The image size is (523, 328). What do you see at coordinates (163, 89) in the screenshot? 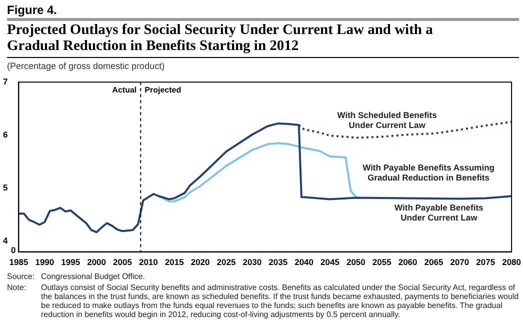
I see `annotation: Projected` at bounding box center [163, 89].